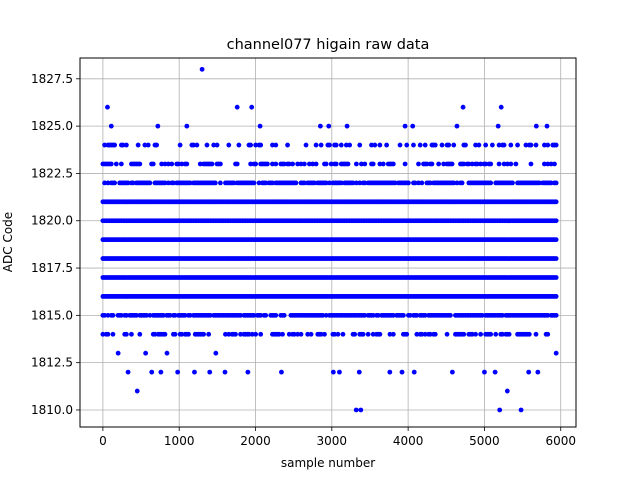  I want to click on y-tick-label: 1817.5, so click(52, 268).